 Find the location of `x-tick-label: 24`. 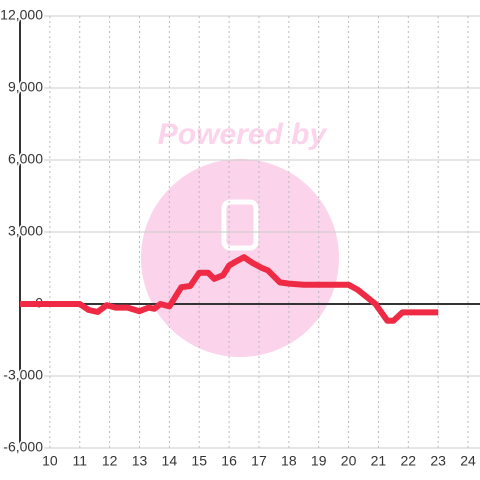

x-tick-label: 24 is located at coordinates (468, 461).